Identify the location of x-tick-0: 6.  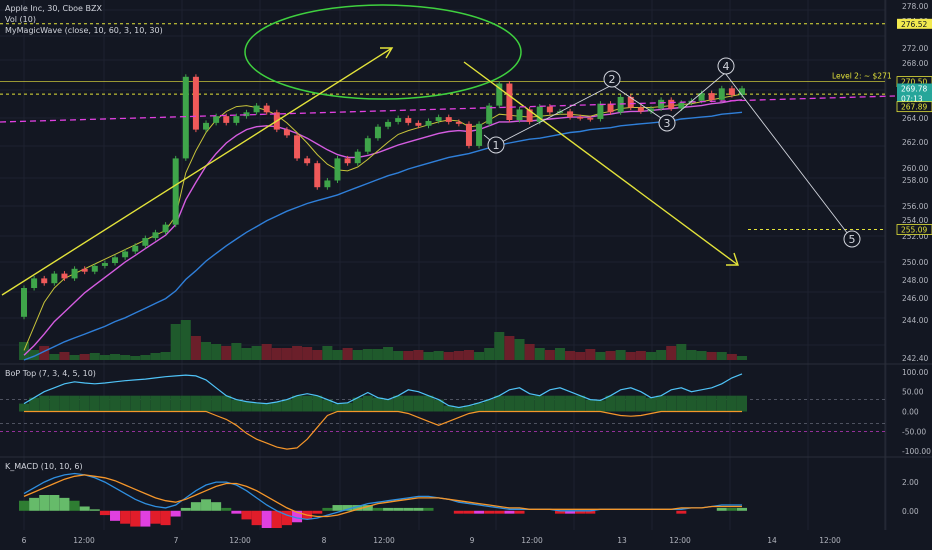
(24, 540).